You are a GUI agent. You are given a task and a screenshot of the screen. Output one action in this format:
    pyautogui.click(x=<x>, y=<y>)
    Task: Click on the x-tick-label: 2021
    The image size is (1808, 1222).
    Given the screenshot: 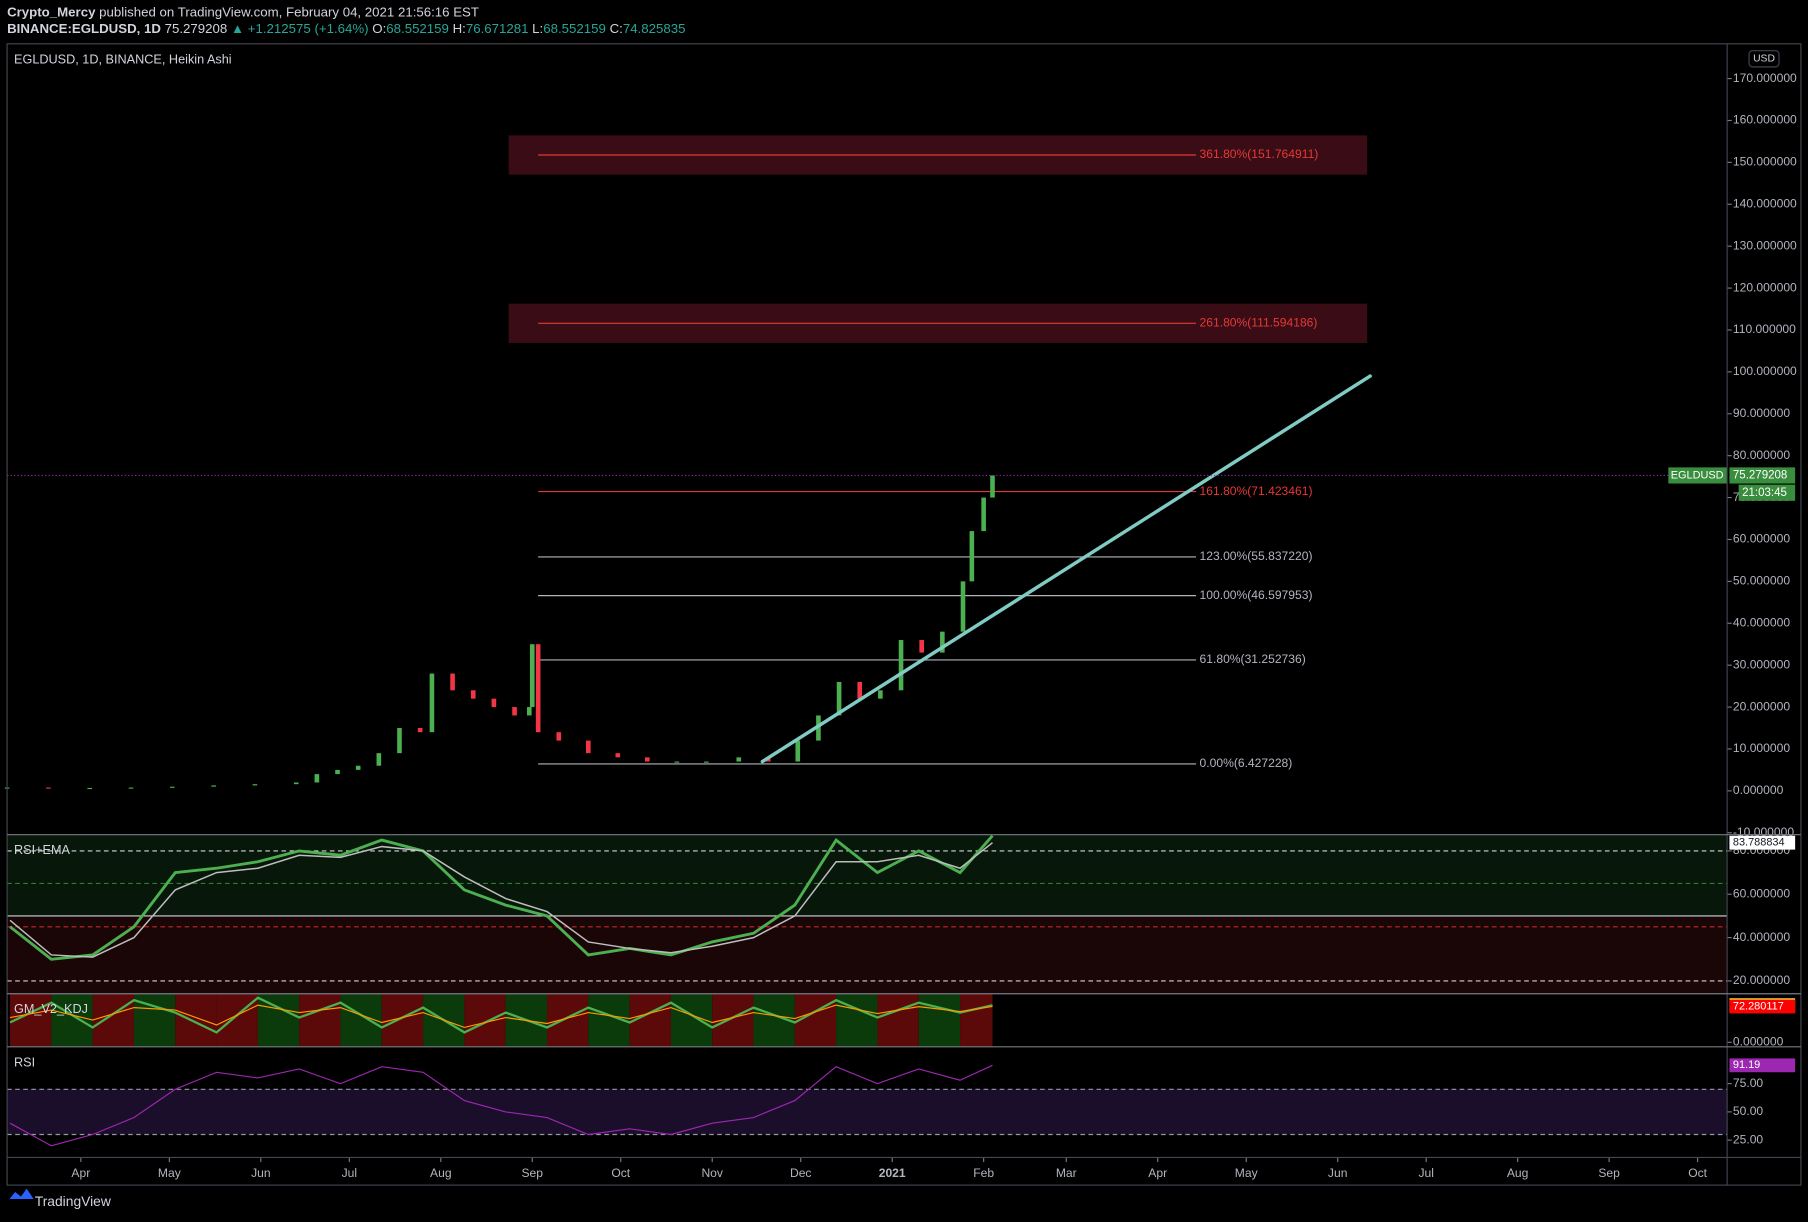 What is the action you would take?
    pyautogui.click(x=892, y=1173)
    